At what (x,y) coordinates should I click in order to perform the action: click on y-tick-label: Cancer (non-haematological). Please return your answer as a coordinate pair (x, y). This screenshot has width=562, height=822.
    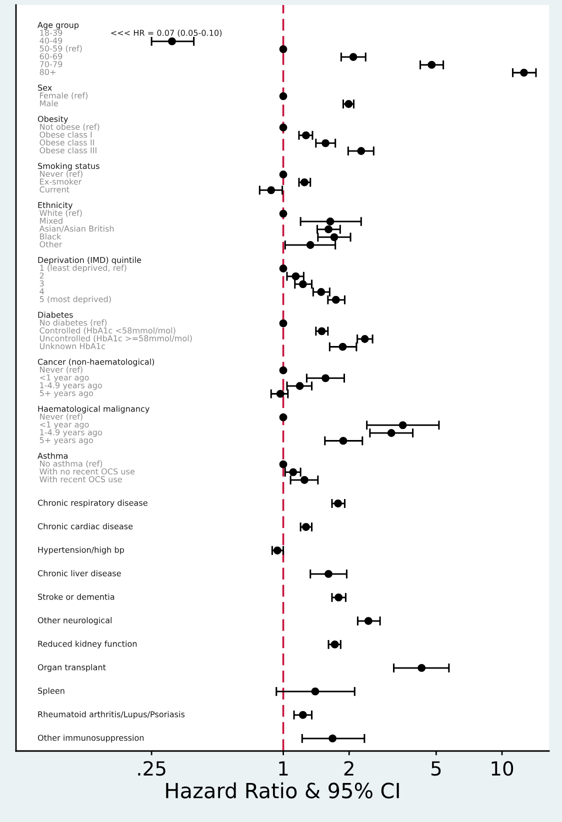
    Looking at the image, I should click on (96, 362).